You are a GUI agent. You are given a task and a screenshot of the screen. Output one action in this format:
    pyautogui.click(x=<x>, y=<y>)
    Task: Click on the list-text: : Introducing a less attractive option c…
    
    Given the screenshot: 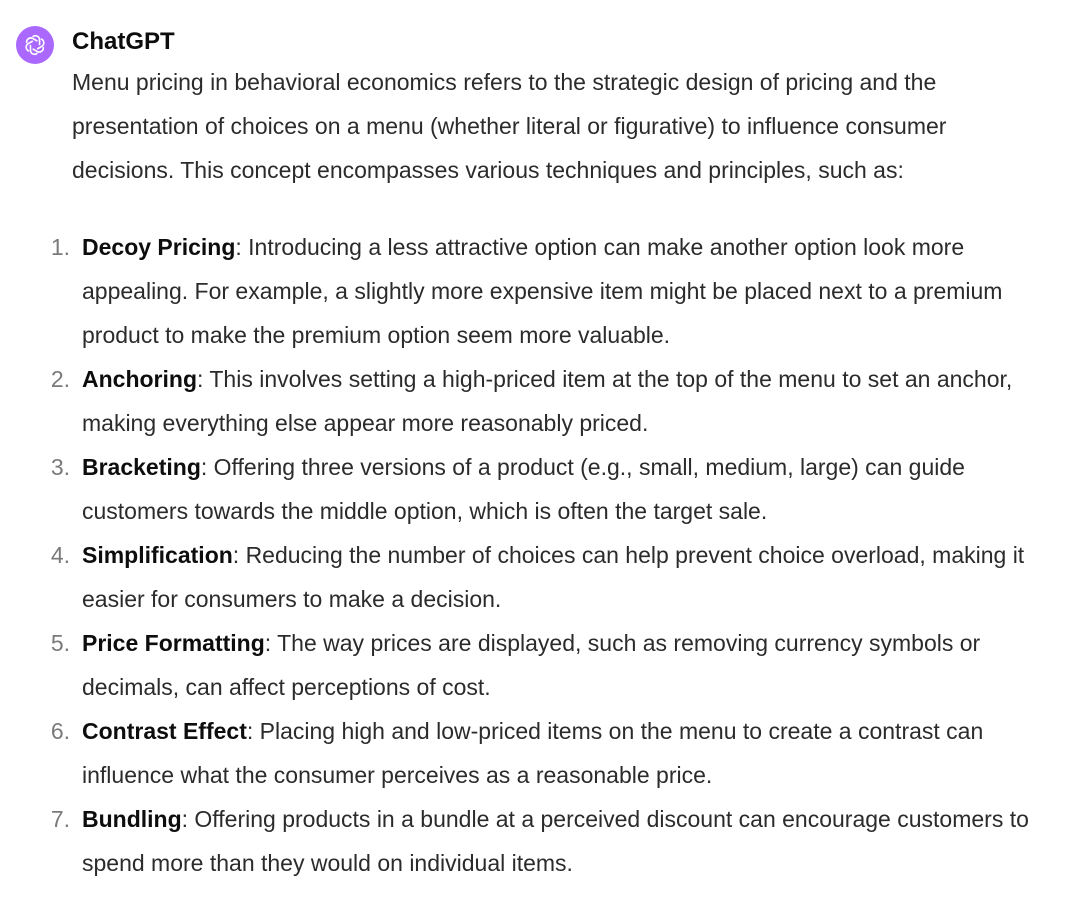 What is the action you would take?
    pyautogui.click(x=542, y=291)
    